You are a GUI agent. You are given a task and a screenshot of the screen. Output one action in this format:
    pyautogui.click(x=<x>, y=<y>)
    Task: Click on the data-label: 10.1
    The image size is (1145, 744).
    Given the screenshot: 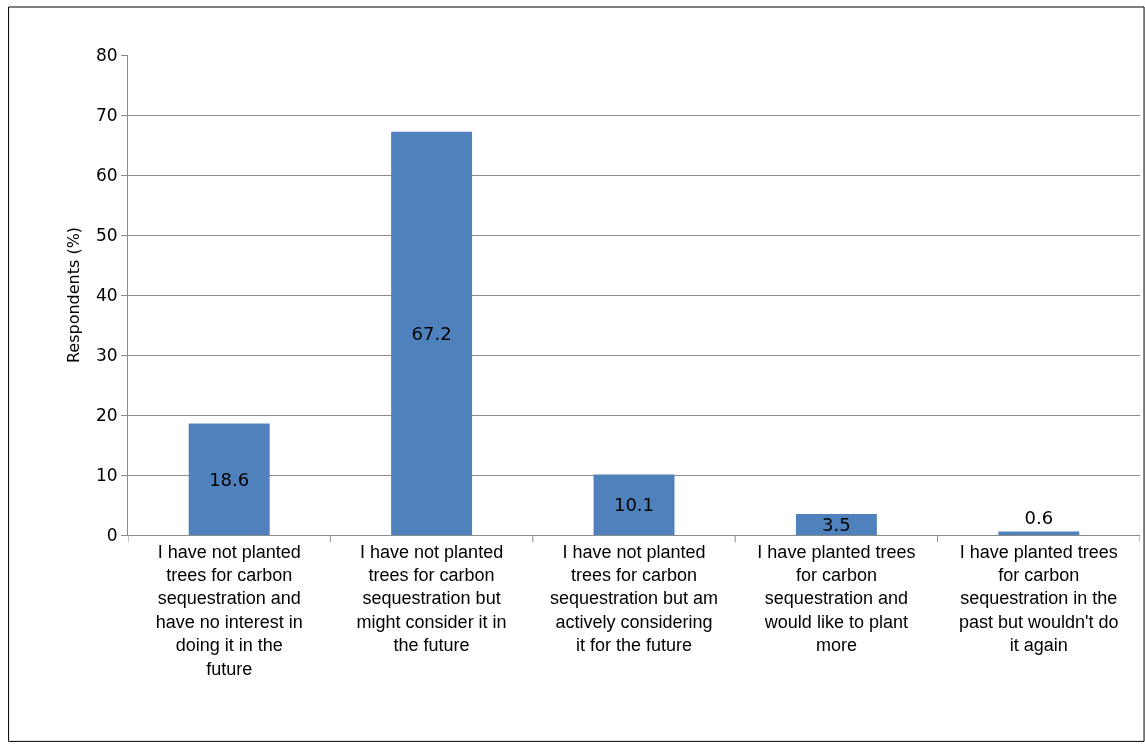 What is the action you would take?
    pyautogui.click(x=634, y=505)
    